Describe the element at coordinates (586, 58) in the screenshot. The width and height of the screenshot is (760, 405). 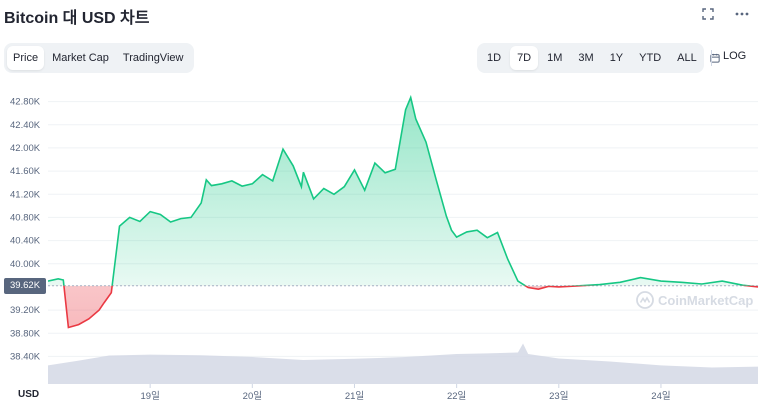
I see `range-3m: 3M` at that location.